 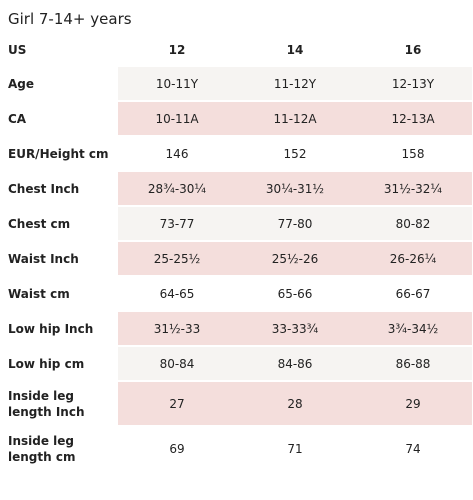 What do you see at coordinates (17, 118) in the screenshot?
I see `row-label: CA` at bounding box center [17, 118].